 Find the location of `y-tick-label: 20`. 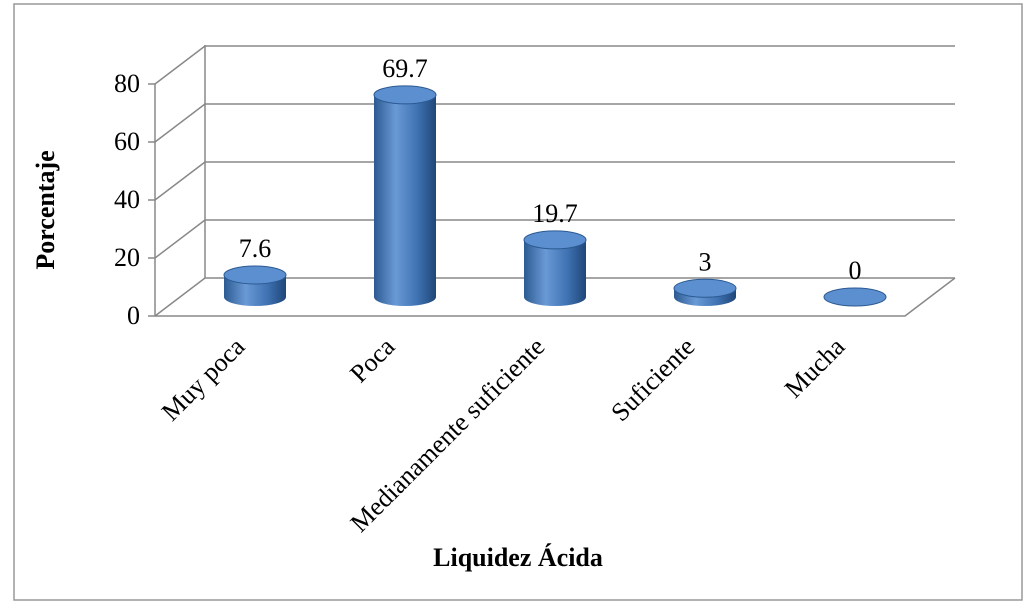

y-tick-label: 20 is located at coordinates (127, 257).